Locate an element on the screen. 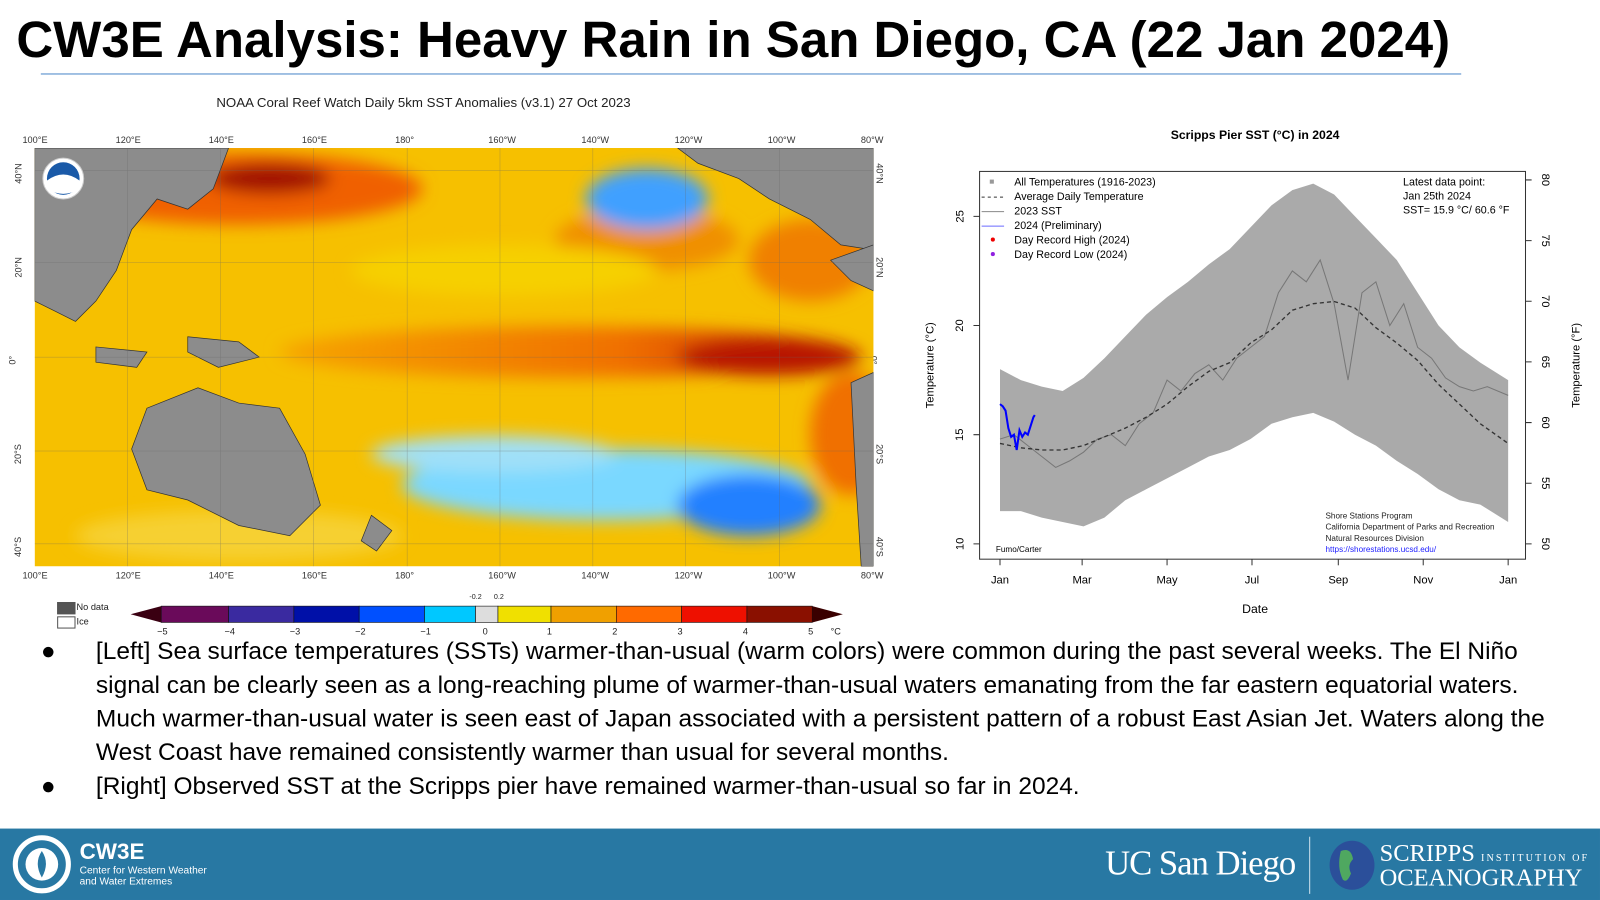  x-tick-label: Mar is located at coordinates (1082, 581).